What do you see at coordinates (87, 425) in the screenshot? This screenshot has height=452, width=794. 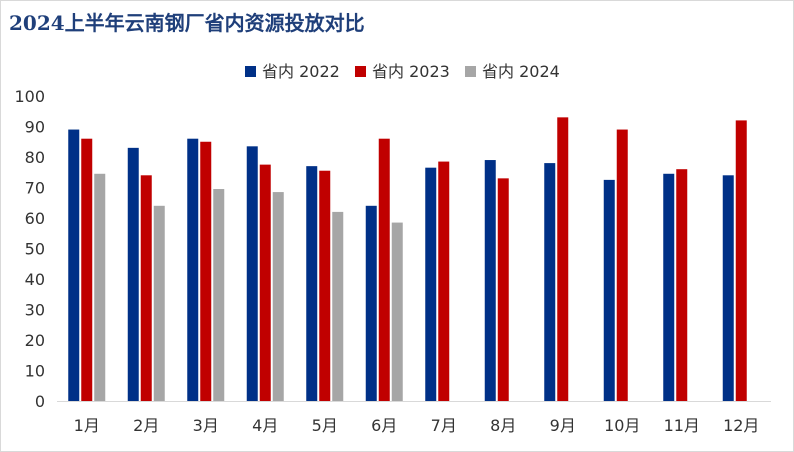 I see `x-tick-label: 1月` at bounding box center [87, 425].